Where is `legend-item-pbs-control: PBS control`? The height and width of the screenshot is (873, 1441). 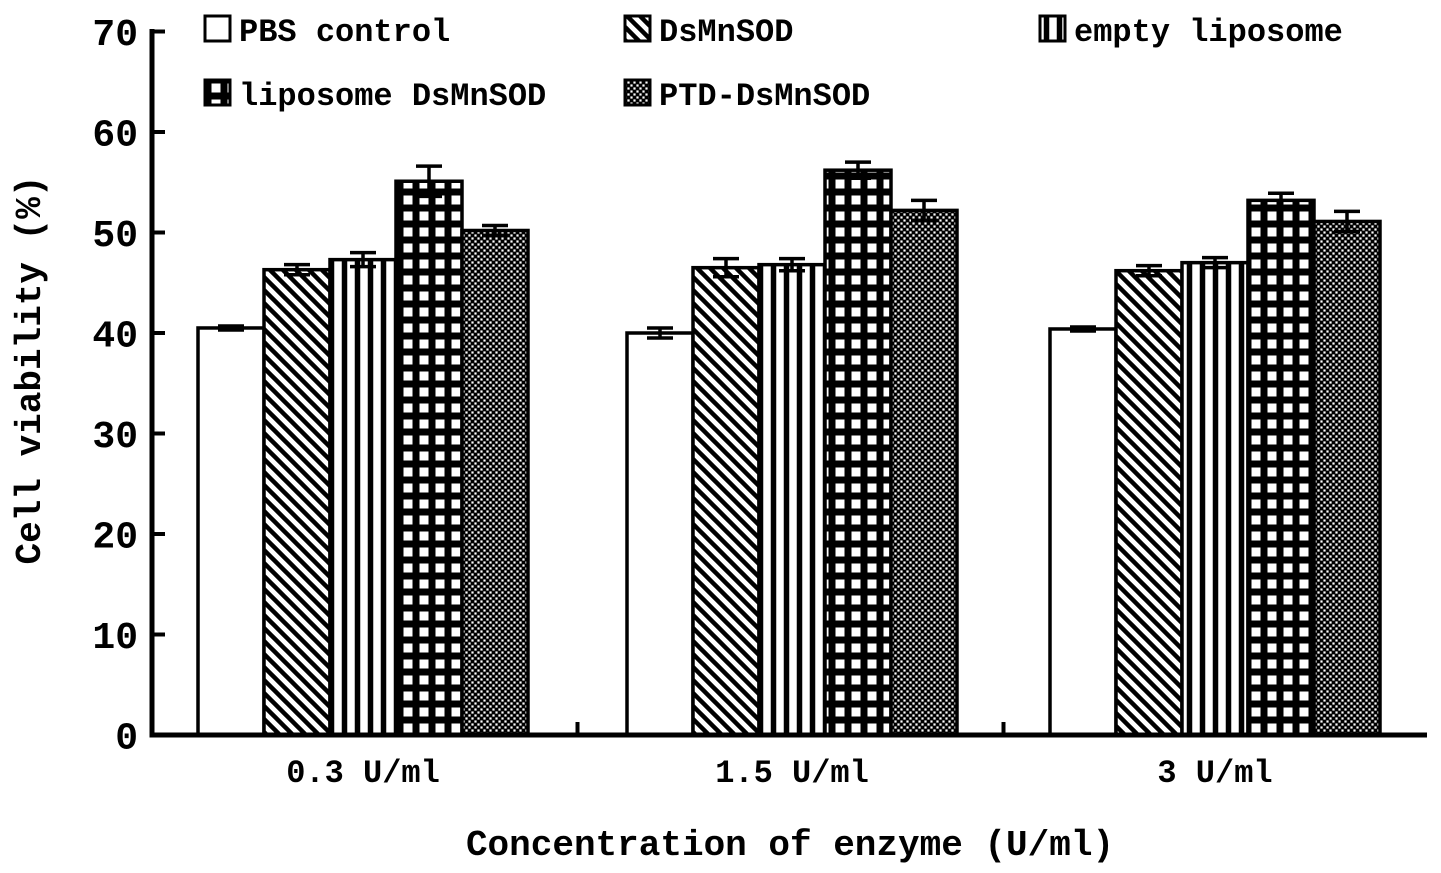
legend-item-pbs-control: PBS control is located at coordinates (326, 32).